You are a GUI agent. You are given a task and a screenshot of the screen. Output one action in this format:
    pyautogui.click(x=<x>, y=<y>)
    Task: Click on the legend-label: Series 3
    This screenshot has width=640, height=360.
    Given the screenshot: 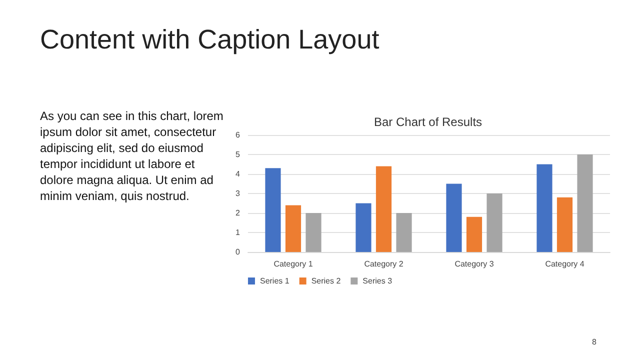 What is the action you would take?
    pyautogui.click(x=377, y=281)
    